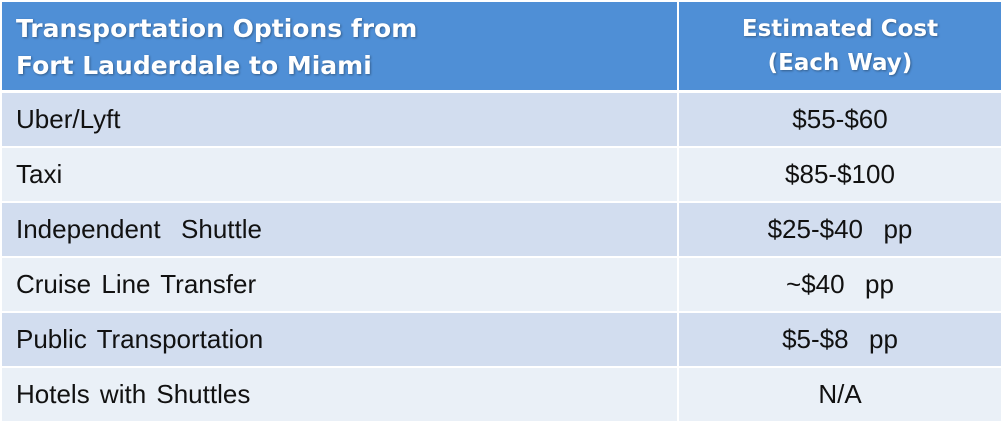  I want to click on header-option-line1: Transportation Options from, so click(217, 28).